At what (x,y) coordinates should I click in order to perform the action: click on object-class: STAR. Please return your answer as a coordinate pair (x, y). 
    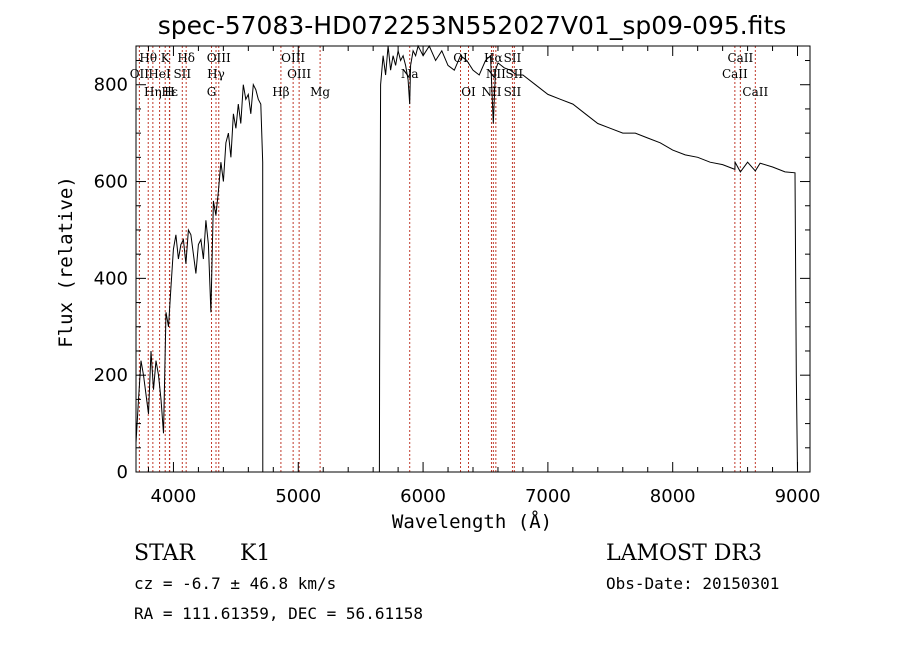
    Looking at the image, I should click on (165, 553).